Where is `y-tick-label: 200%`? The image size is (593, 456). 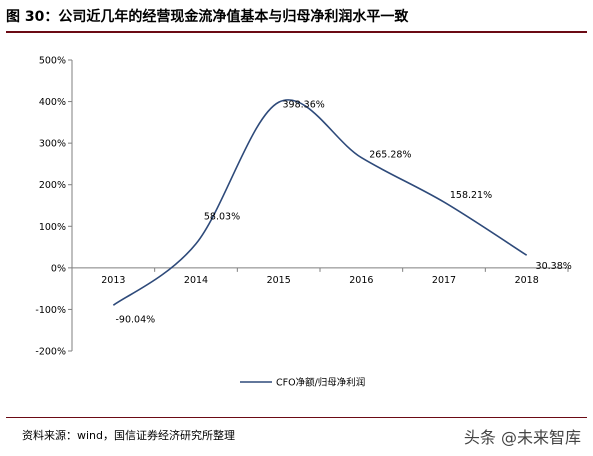
y-tick-label: 200% is located at coordinates (52, 185).